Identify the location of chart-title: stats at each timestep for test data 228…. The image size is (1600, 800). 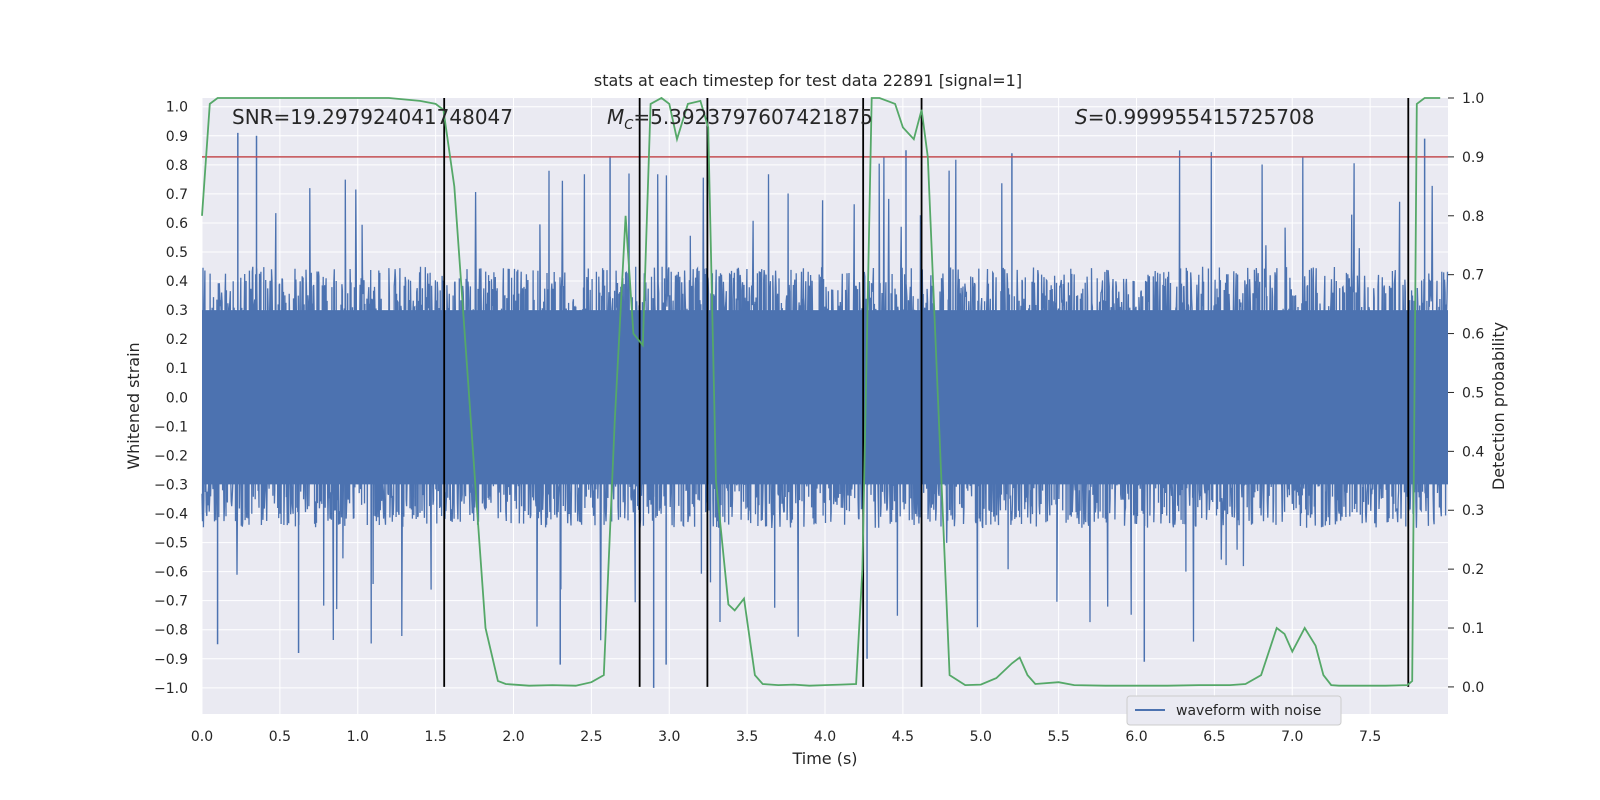
(808, 80).